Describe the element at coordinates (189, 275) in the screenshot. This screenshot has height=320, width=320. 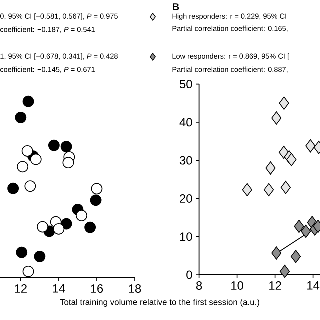
I see `y-tick-label: 0` at that location.